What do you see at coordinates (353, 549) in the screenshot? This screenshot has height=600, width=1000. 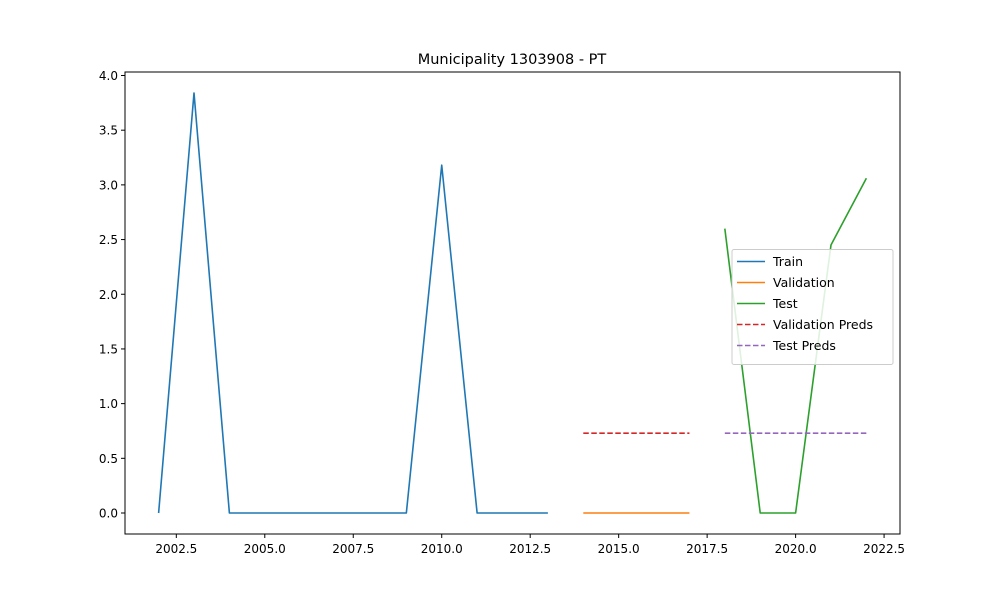 I see `x-tick-label: 2007.5` at bounding box center [353, 549].